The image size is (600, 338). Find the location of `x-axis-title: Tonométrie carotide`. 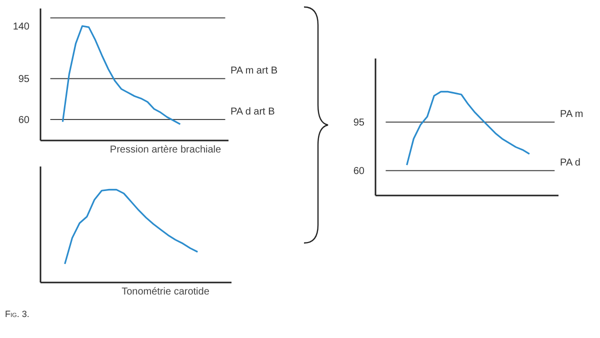

x-axis-title: Tonométrie carotide is located at coordinates (166, 292).